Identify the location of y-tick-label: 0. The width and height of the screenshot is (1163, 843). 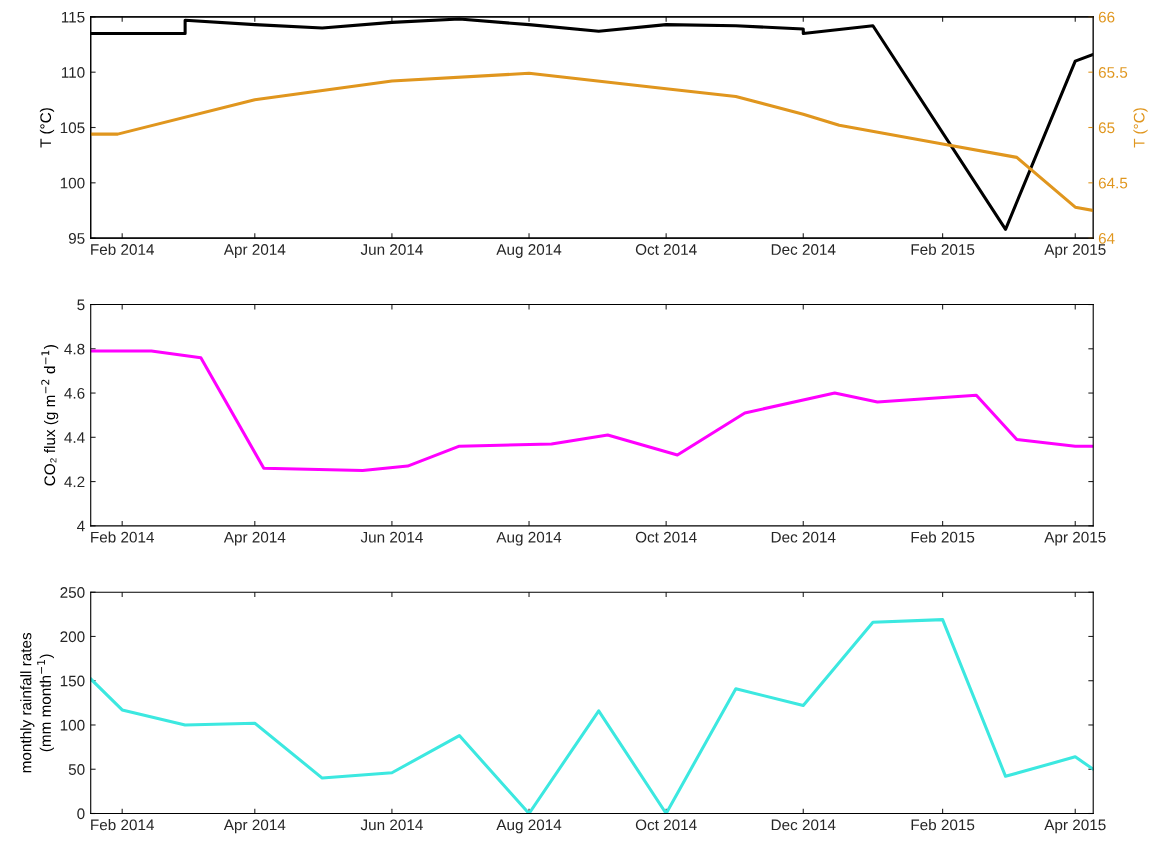
(81, 814).